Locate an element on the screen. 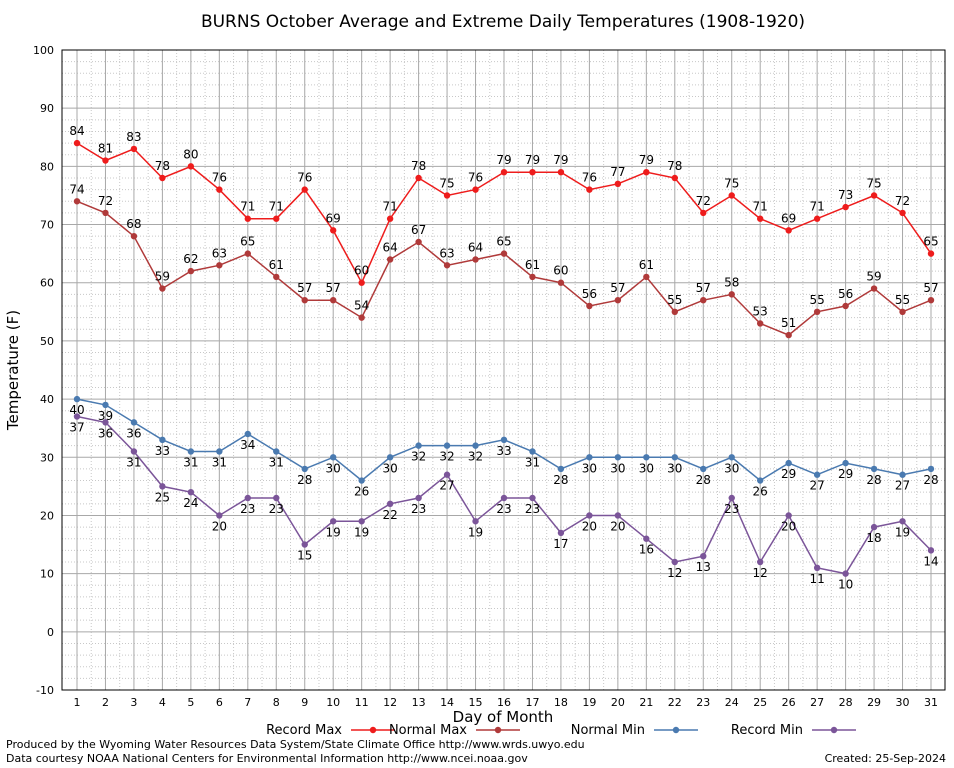 This screenshot has width=954, height=768. x-tick-label: 22 is located at coordinates (675, 702).